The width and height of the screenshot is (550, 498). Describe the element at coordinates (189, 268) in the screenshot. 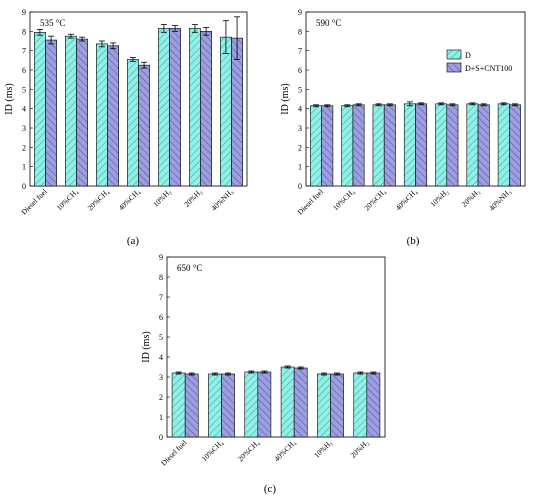

I see `chart-title: 650 °C` at that location.